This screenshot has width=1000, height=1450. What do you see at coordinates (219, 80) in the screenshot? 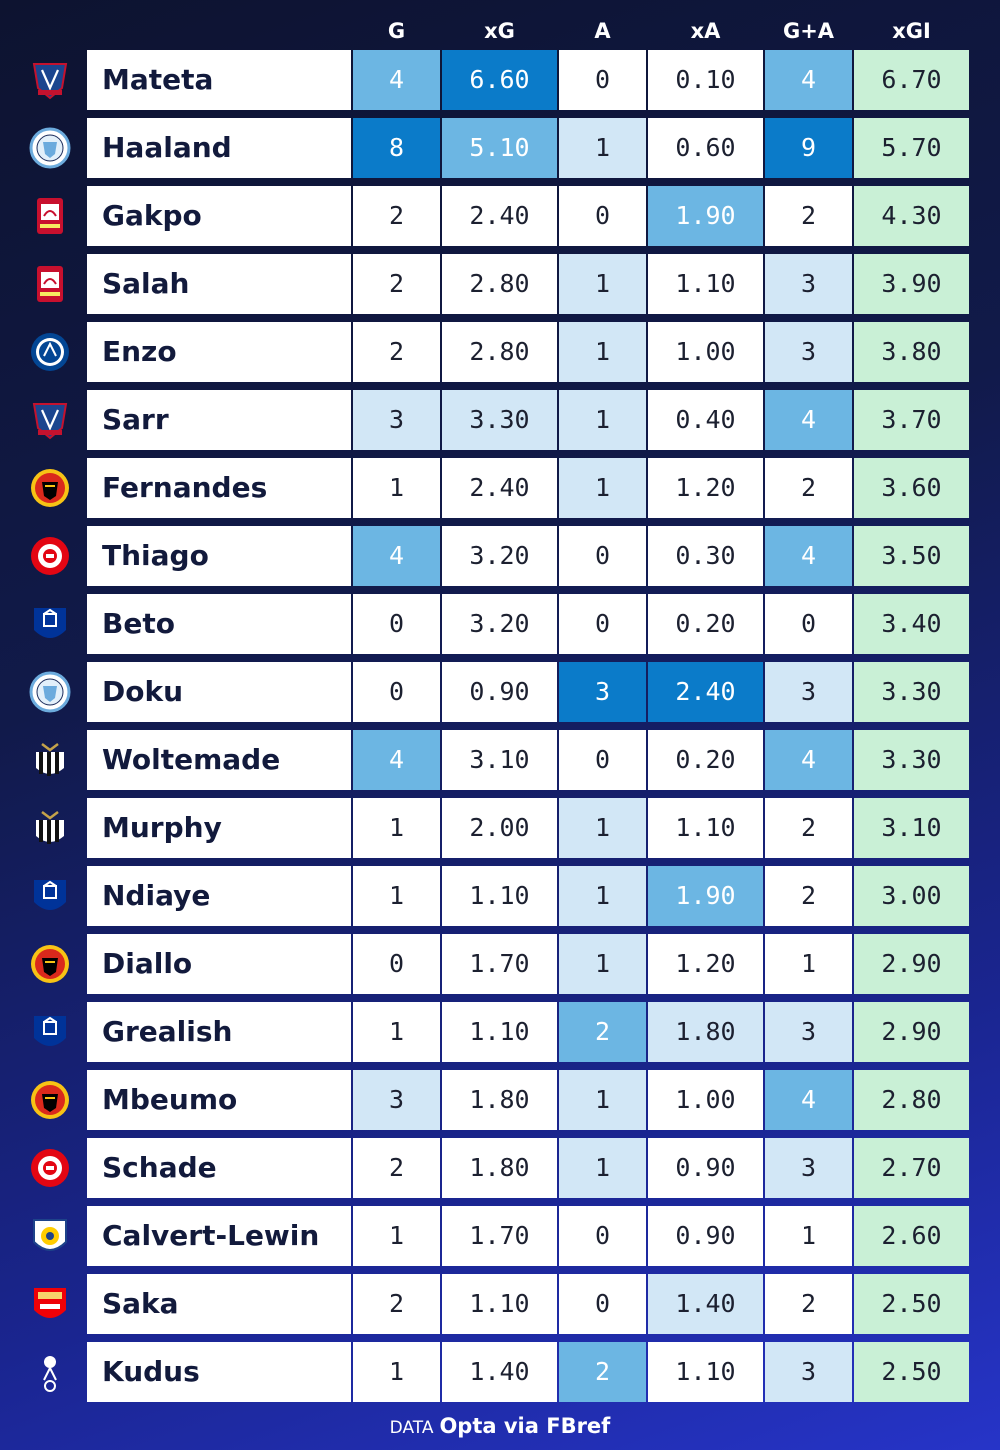
I see `player-name: Mateta` at bounding box center [219, 80].